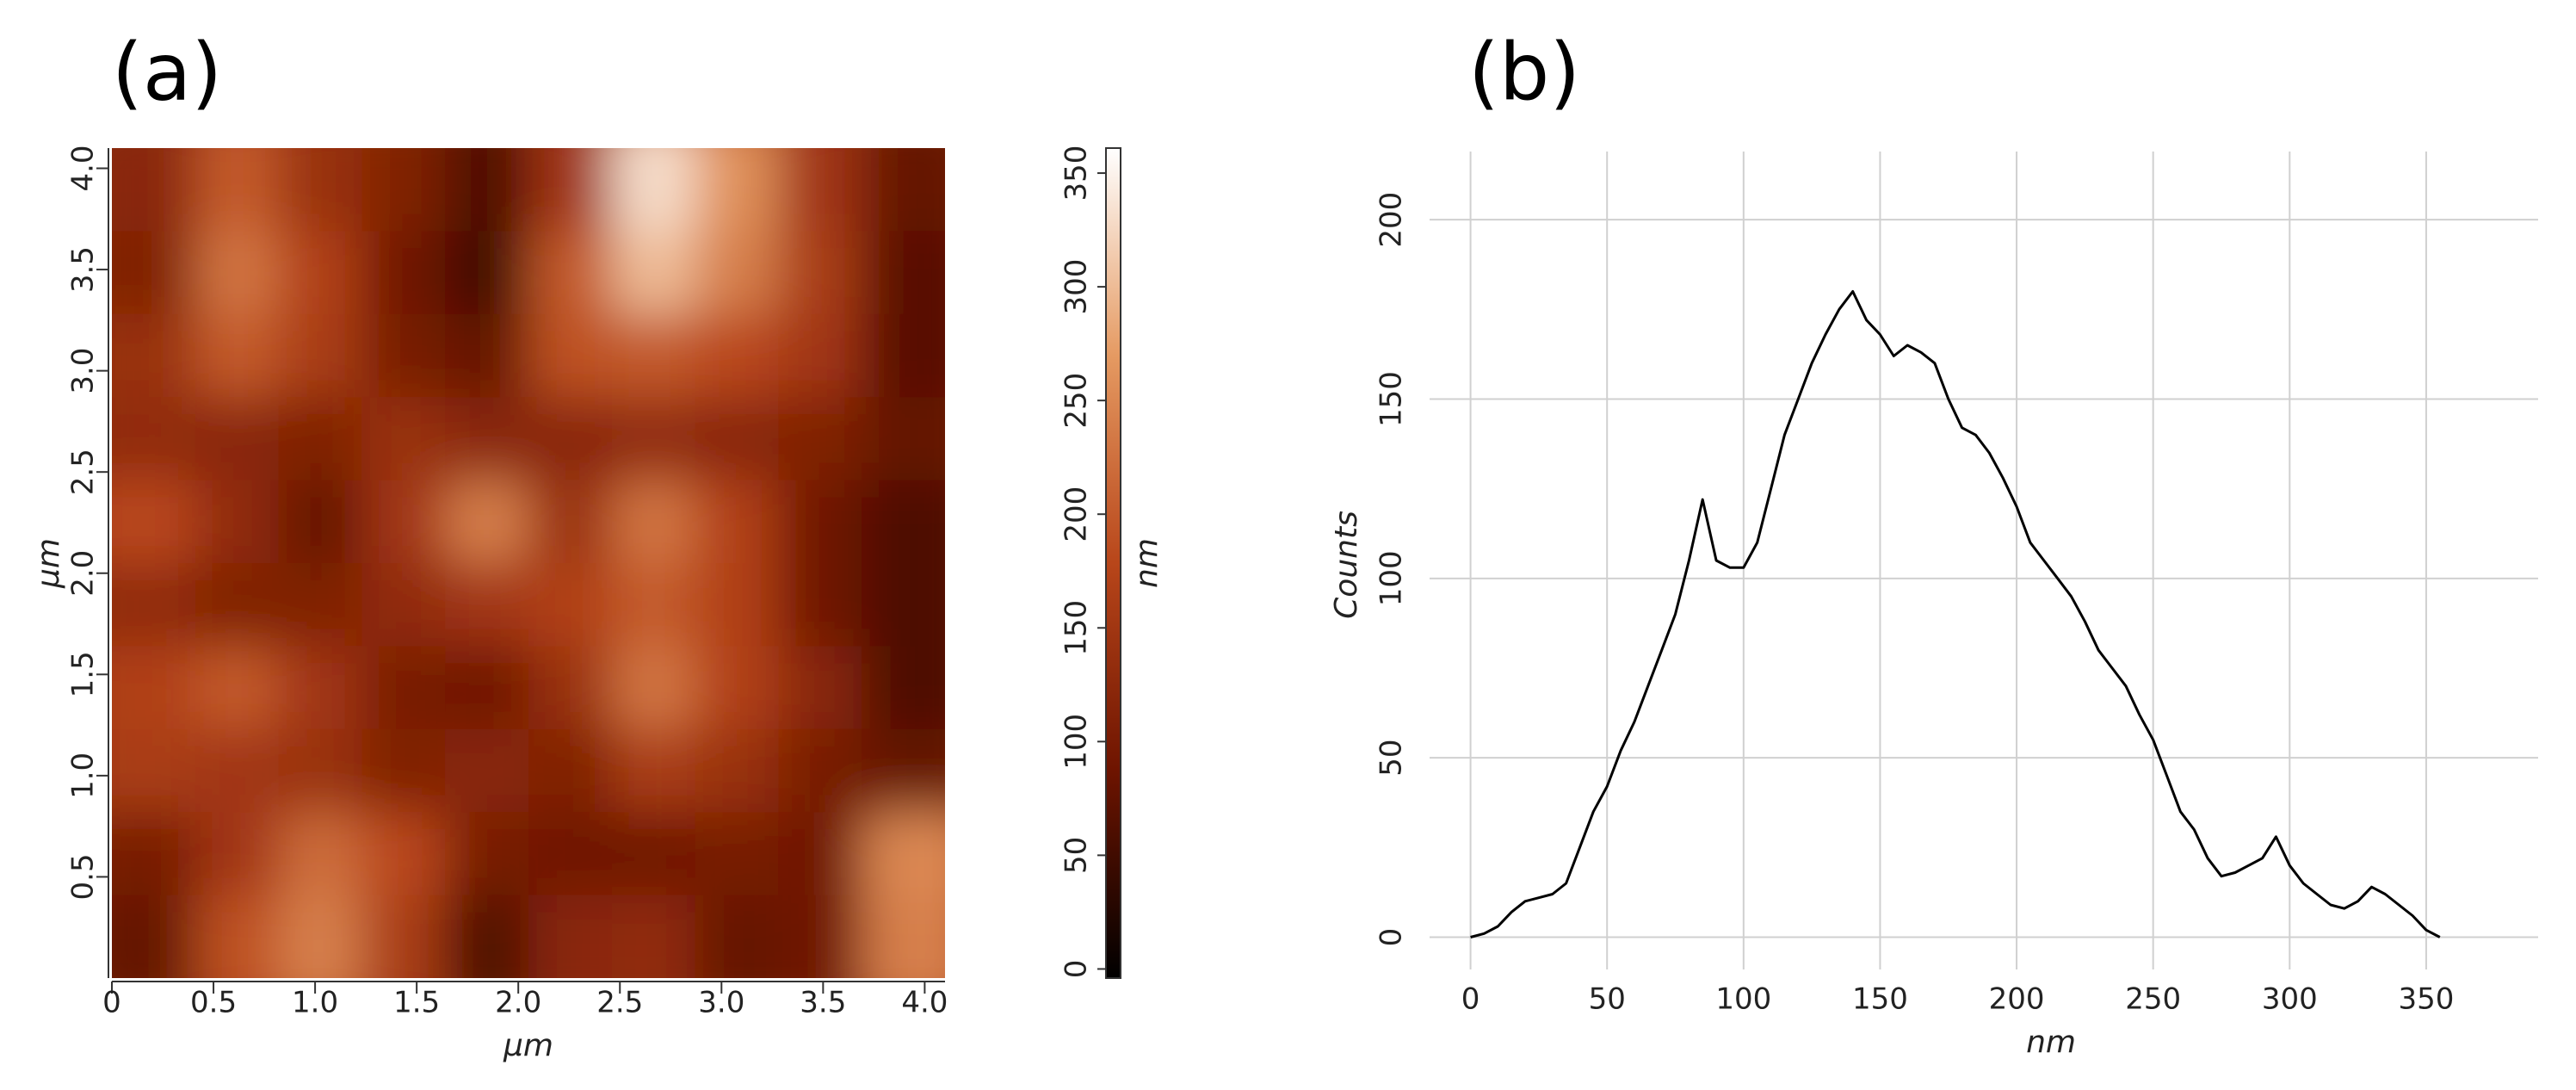 This screenshot has height=1090, width=2576. What do you see at coordinates (83, 674) in the screenshot?
I see `y-tick-label: 1.5` at bounding box center [83, 674].